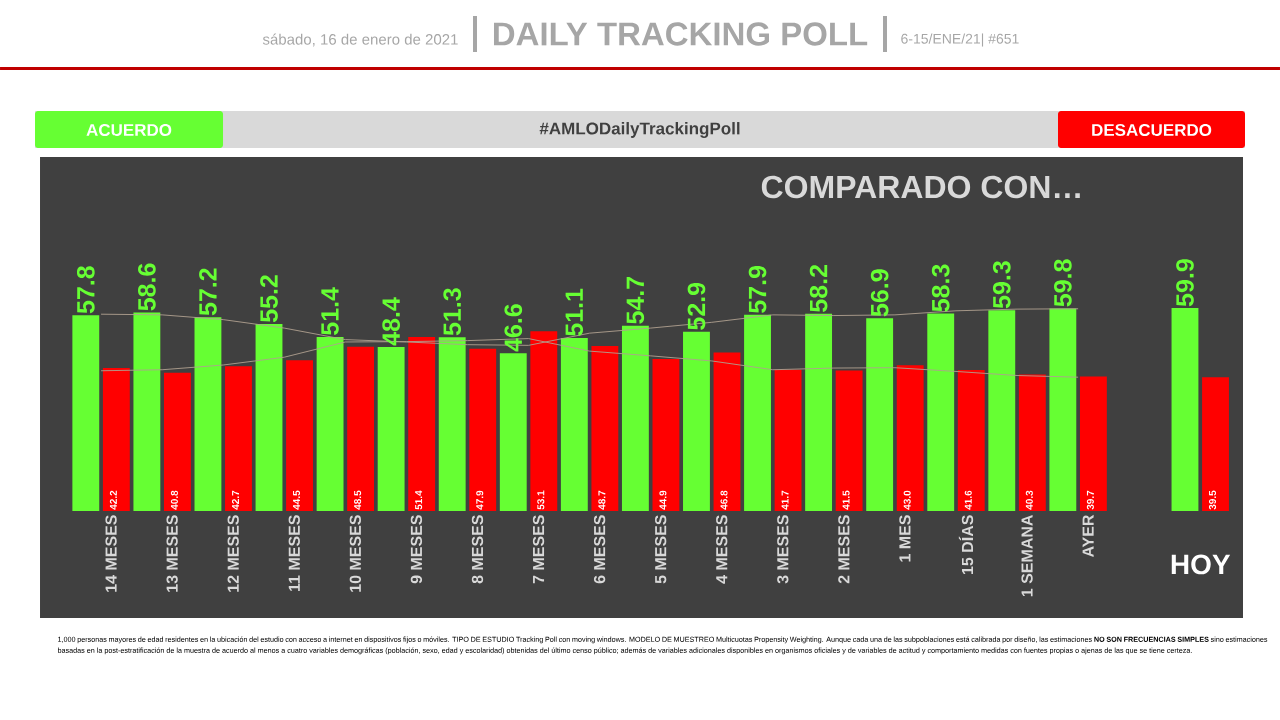 This screenshot has width=1280, height=720. Describe the element at coordinates (452, 312) in the screenshot. I see `data-label: 51.3` at that location.